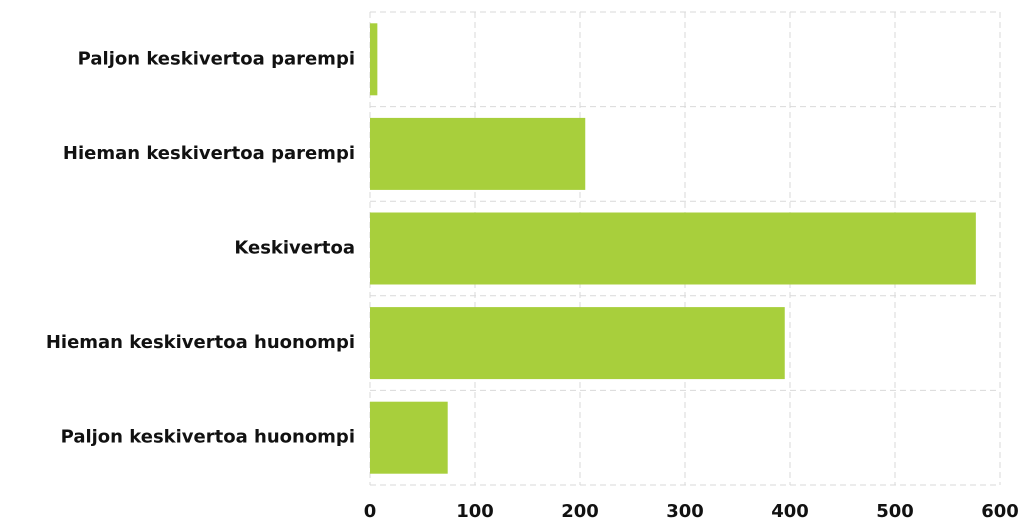 Image resolution: width=1034 pixels, height=529 pixels. I want to click on y-tick-label: Hieman keskivertoa parempi, so click(209, 153).